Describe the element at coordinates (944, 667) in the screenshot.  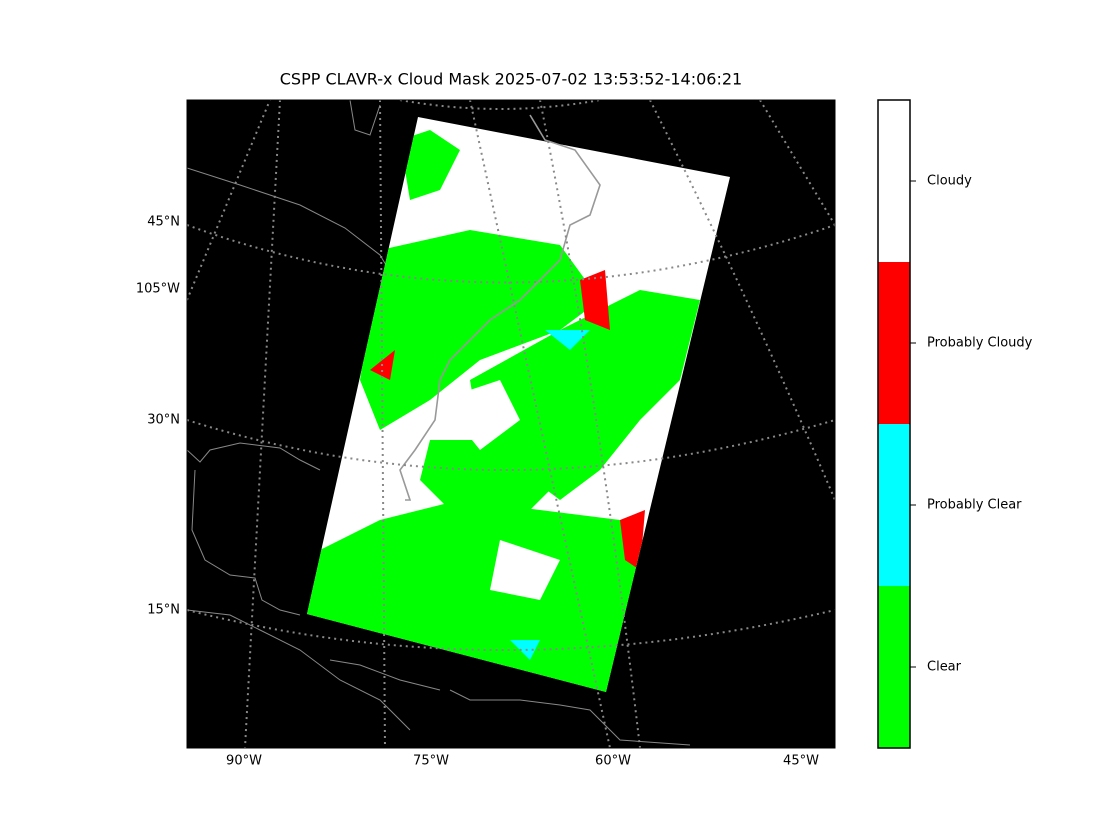
I see `colorbar-label: Clear` at that location.